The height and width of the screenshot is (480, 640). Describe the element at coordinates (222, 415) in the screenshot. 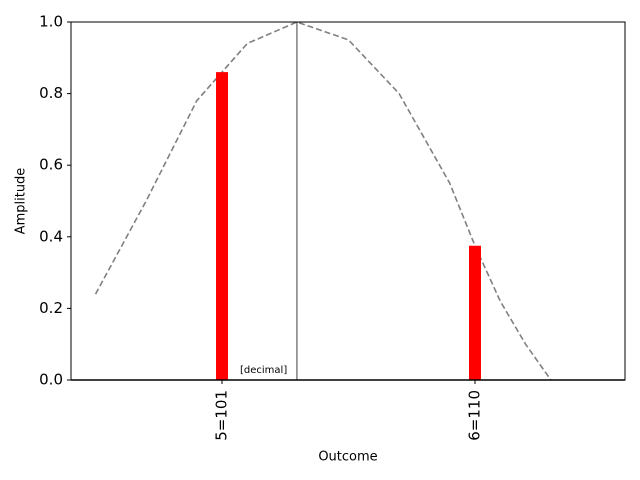

I see `x-tick-label: 5=101` at that location.